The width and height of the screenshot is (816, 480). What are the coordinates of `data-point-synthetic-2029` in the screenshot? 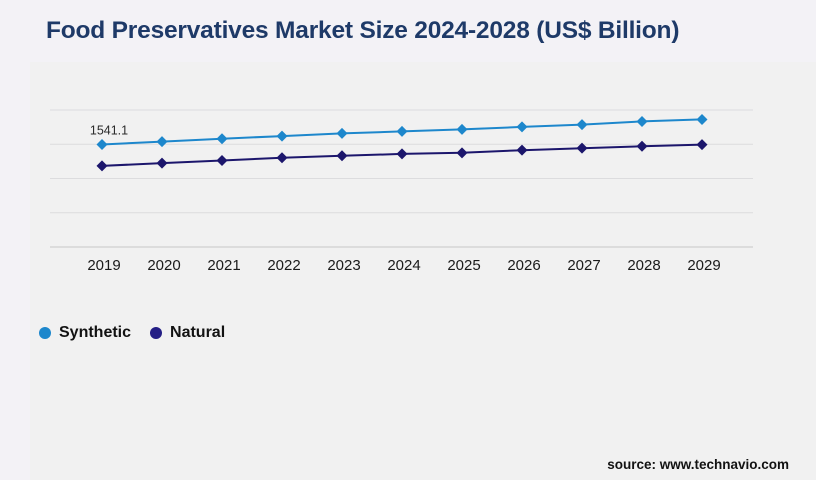 It's located at (702, 119).